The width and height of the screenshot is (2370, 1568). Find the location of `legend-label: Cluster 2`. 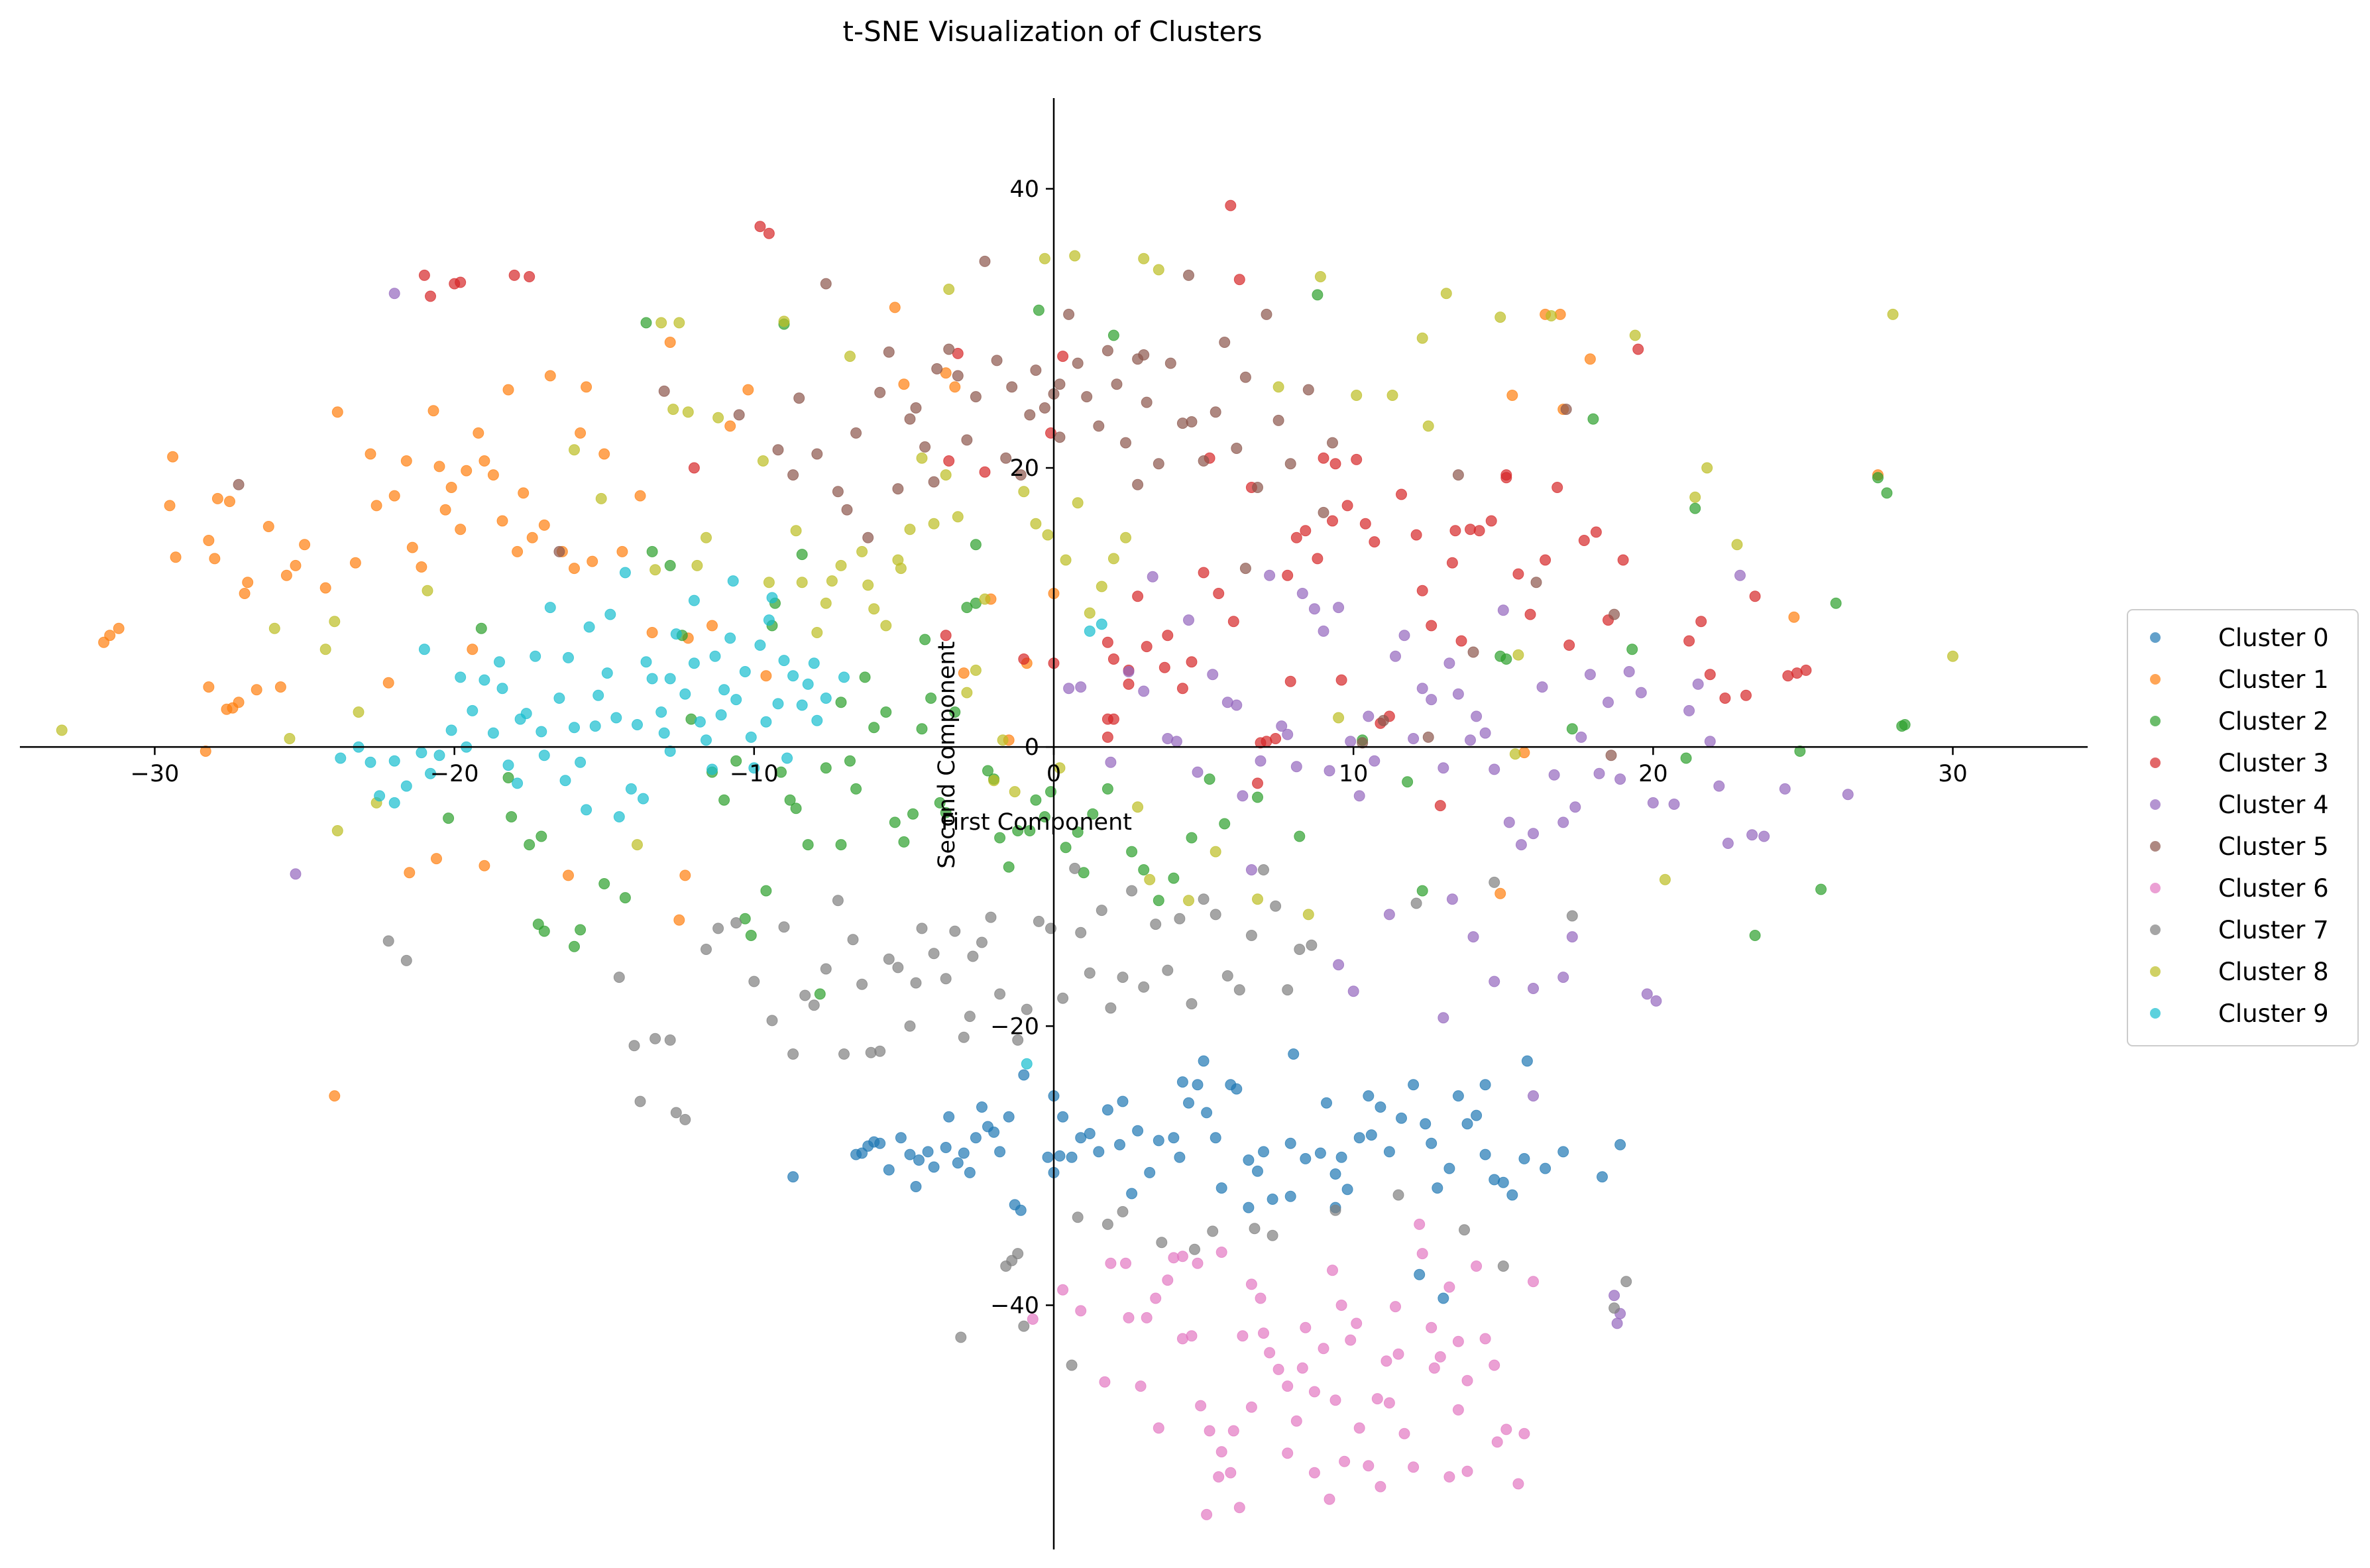

legend-label: Cluster 2 is located at coordinates (2273, 721).